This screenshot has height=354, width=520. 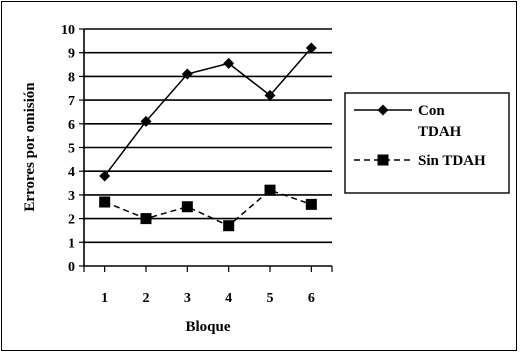 I want to click on x-tick-label: 2, so click(x=146, y=298).